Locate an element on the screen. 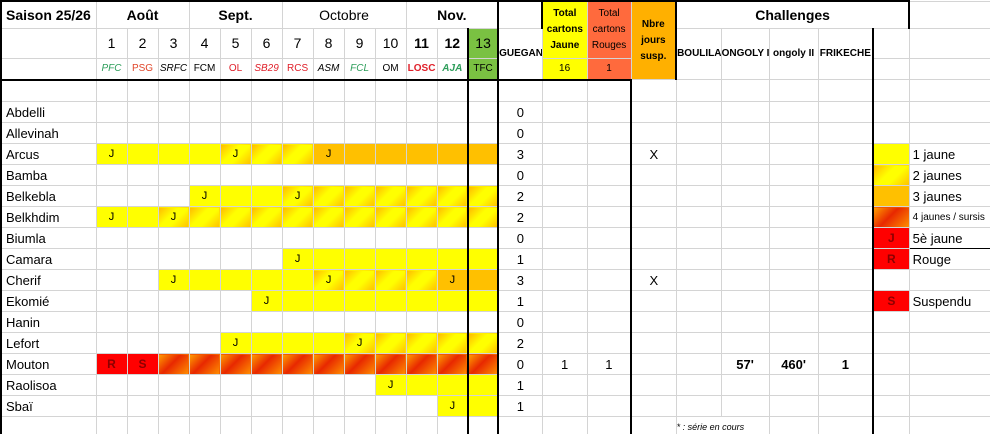 The height and width of the screenshot is (434, 990). challenge-value: 1 is located at coordinates (846, 364).